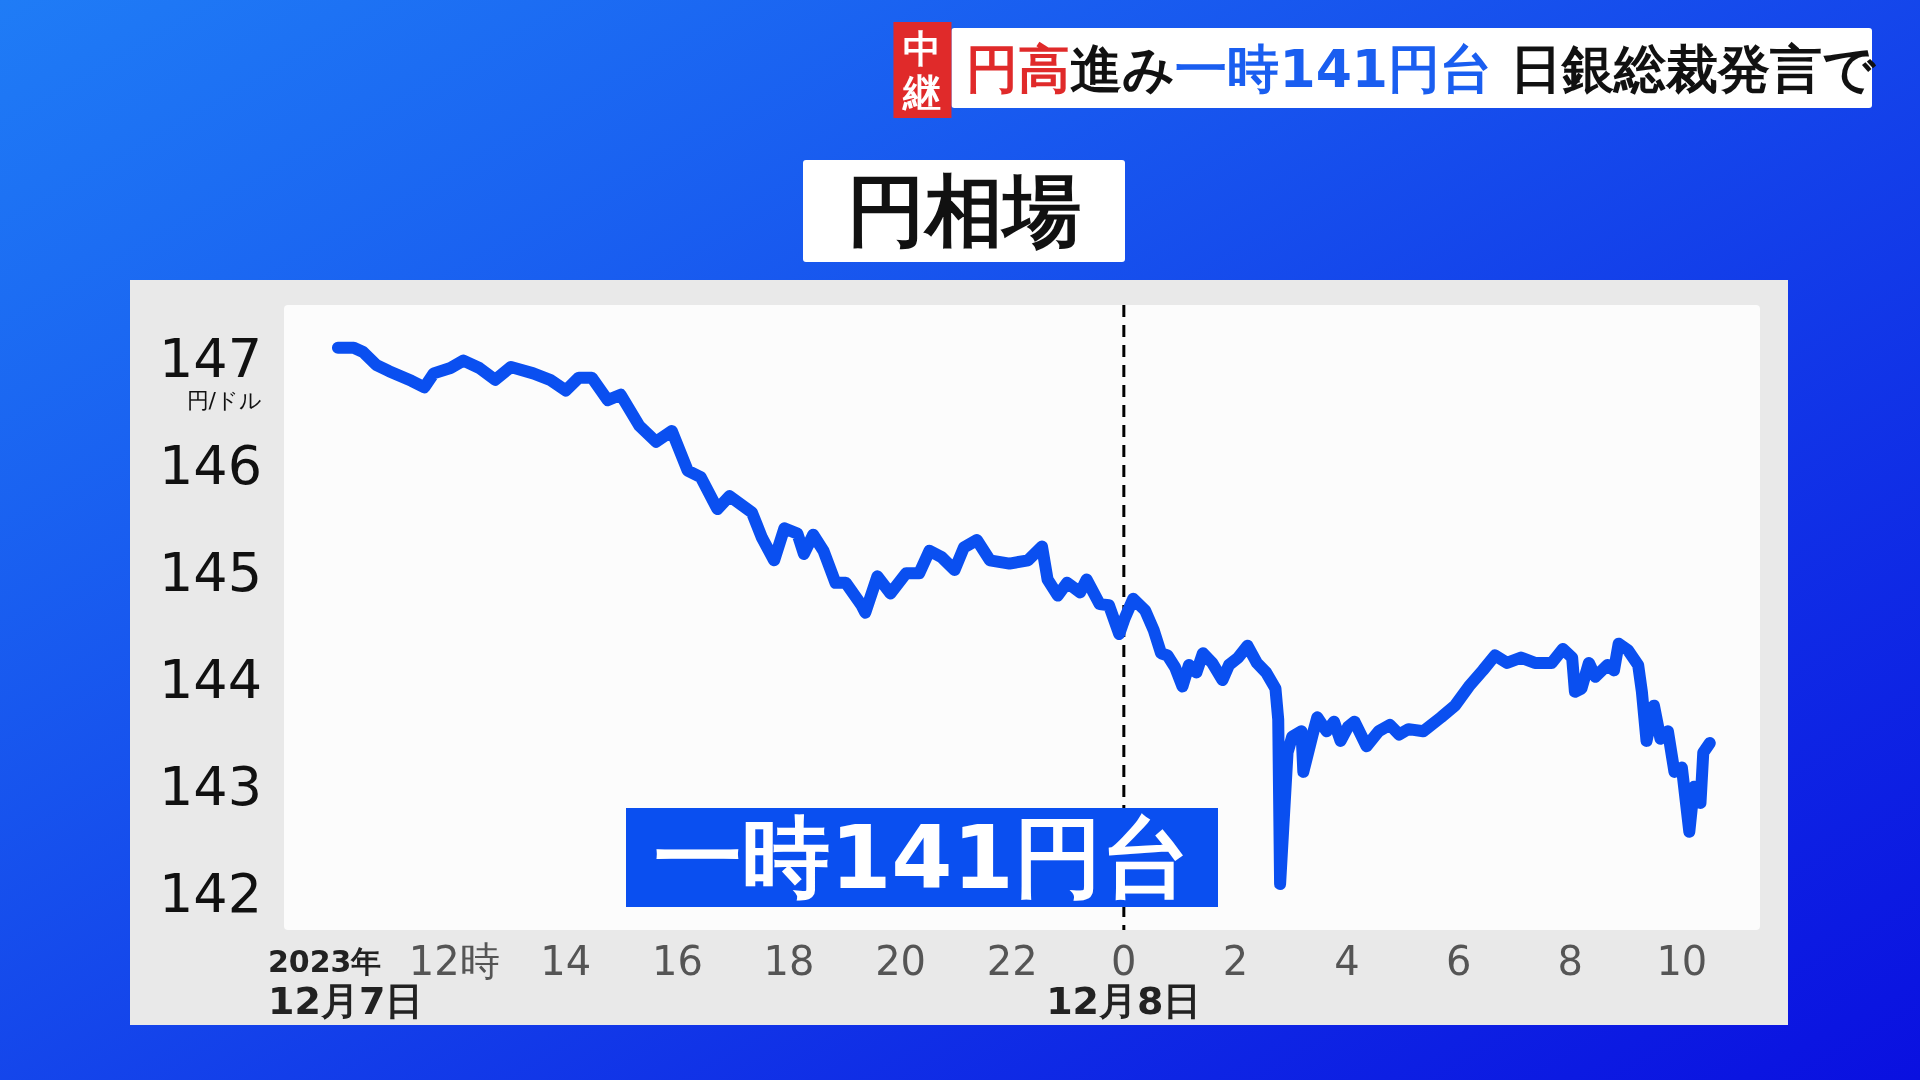 Image resolution: width=1920 pixels, height=1080 pixels. Describe the element at coordinates (1012, 961) in the screenshot. I see `x-tick-label: 22` at that location.